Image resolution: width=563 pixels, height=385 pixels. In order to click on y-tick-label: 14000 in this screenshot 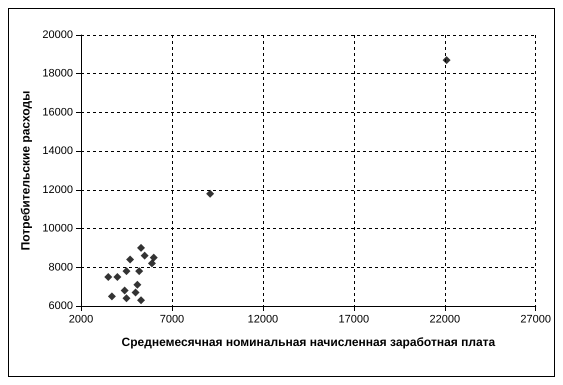, I will do `click(57, 151)`.